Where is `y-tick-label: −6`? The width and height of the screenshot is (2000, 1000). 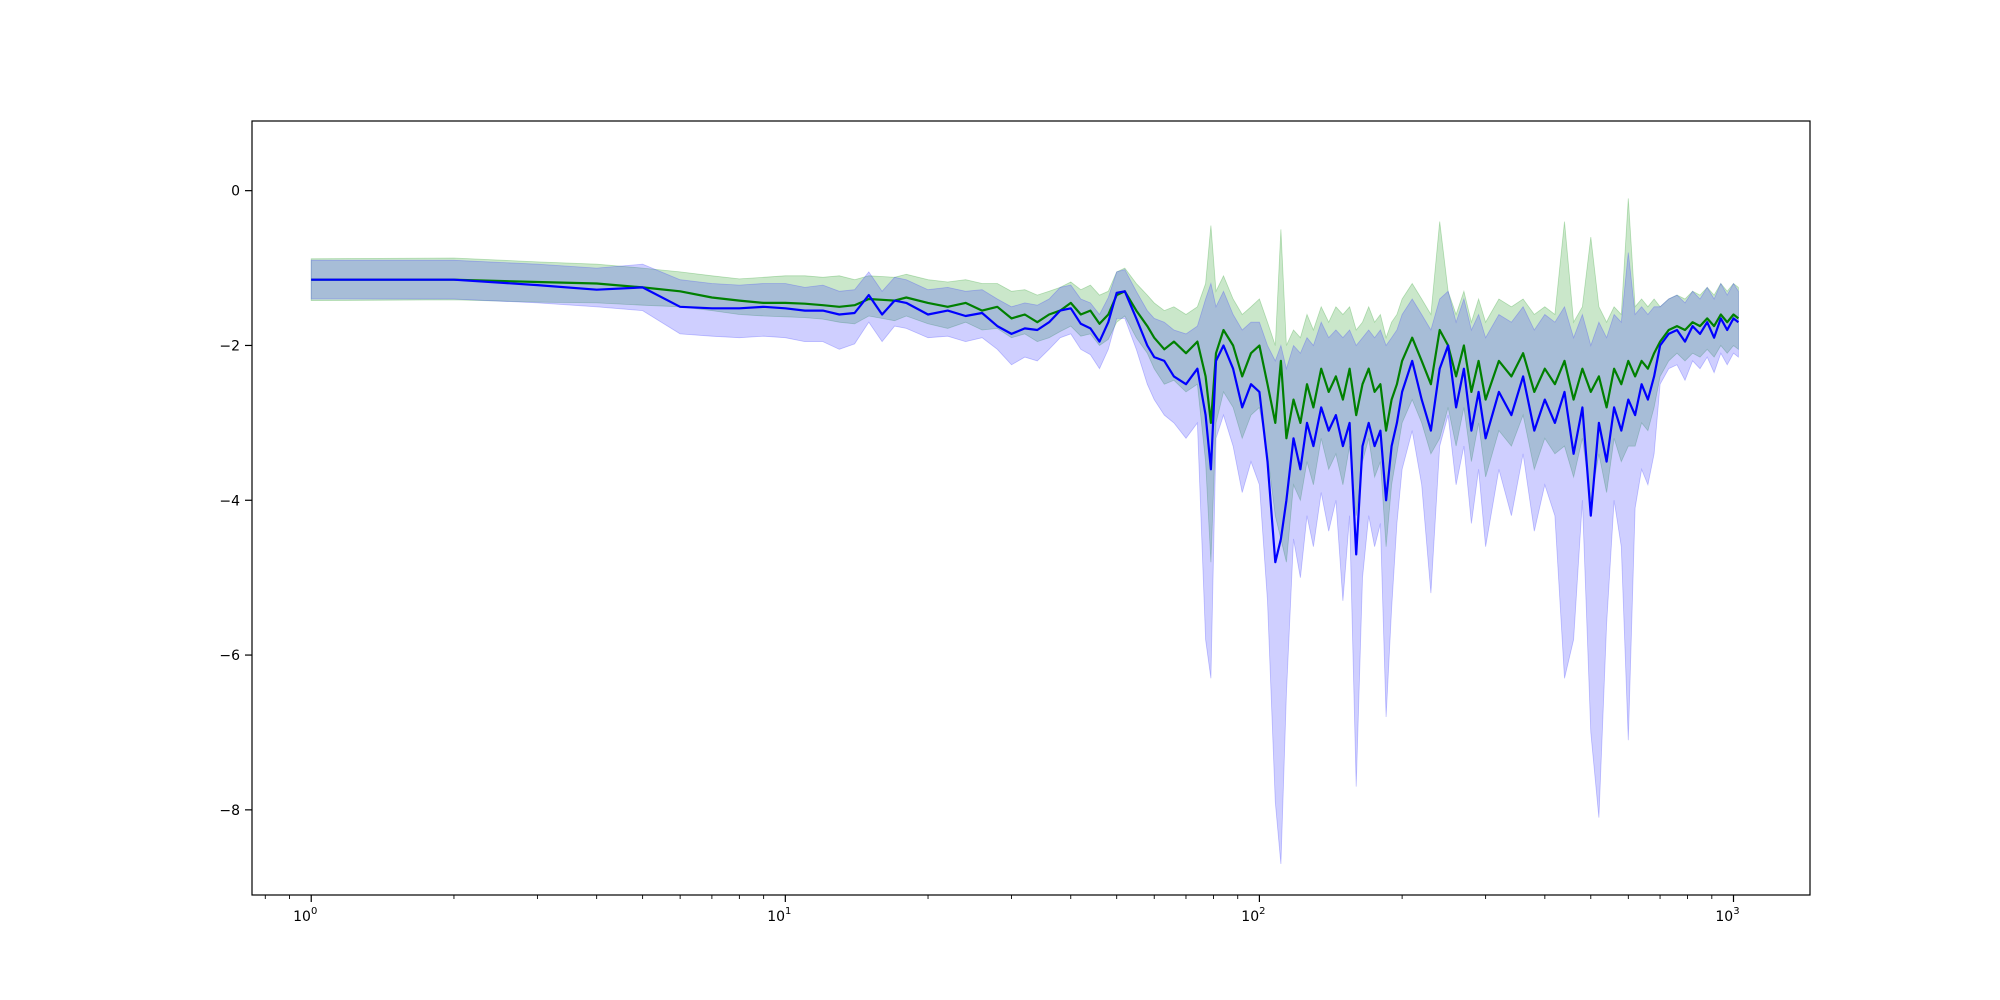 y-tick-label: −6 is located at coordinates (229, 656).